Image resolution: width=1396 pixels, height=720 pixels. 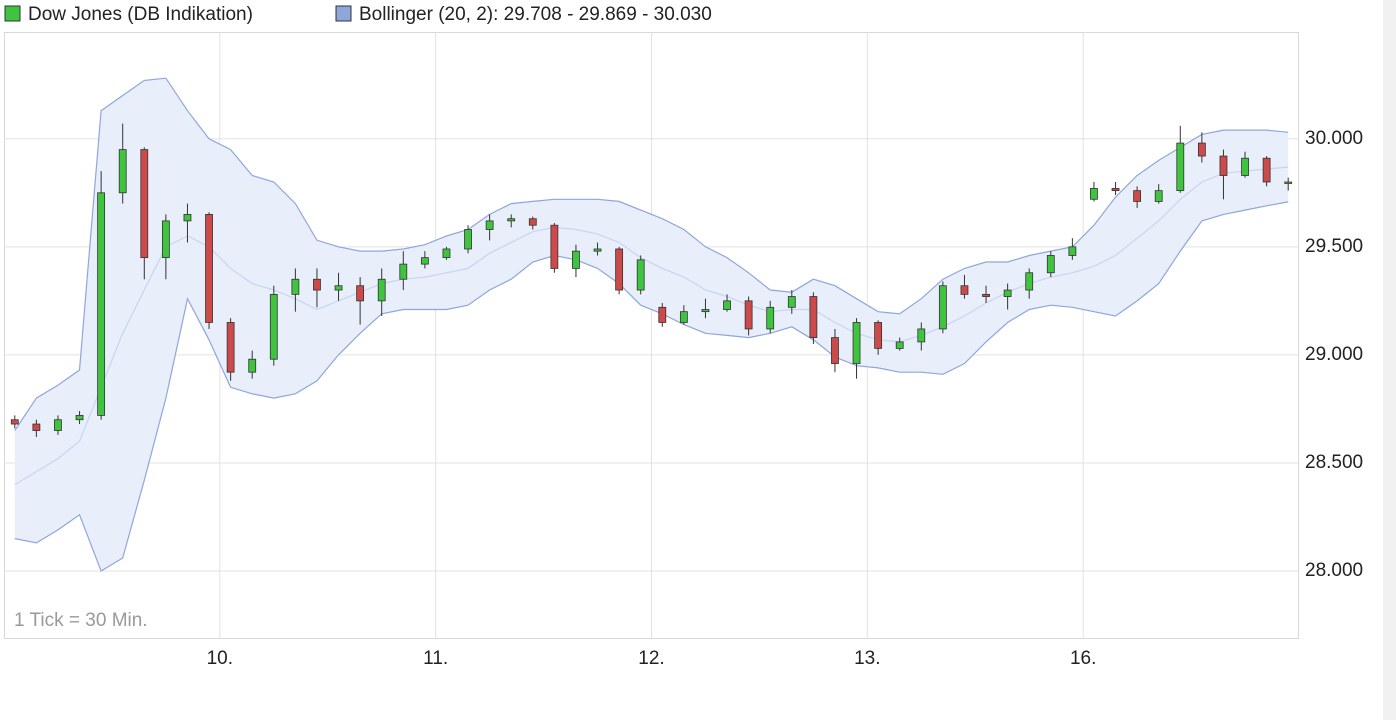 I want to click on legend-swatch, so click(x=343, y=13).